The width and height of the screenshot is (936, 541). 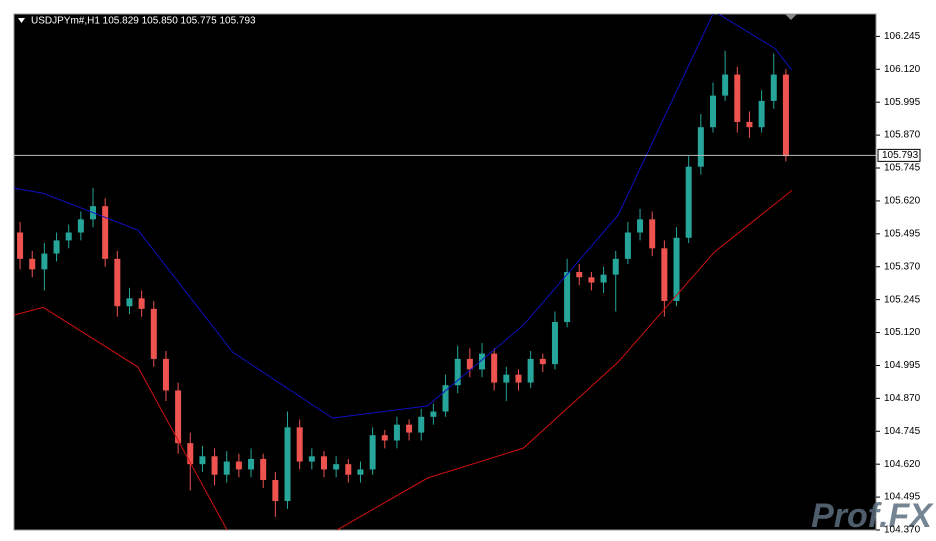 What do you see at coordinates (902, 233) in the screenshot?
I see `y-tick-label: 105.495` at bounding box center [902, 233].